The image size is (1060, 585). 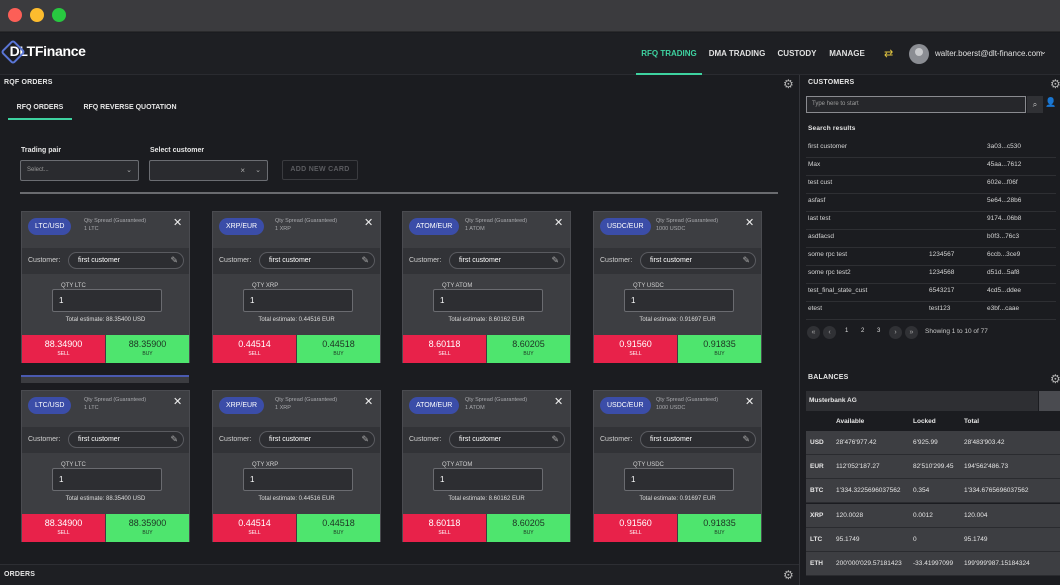 What do you see at coordinates (931, 275) in the screenshot?
I see `customer-row: some rpc test2 1234568 d51d...5af8` at bounding box center [931, 275].